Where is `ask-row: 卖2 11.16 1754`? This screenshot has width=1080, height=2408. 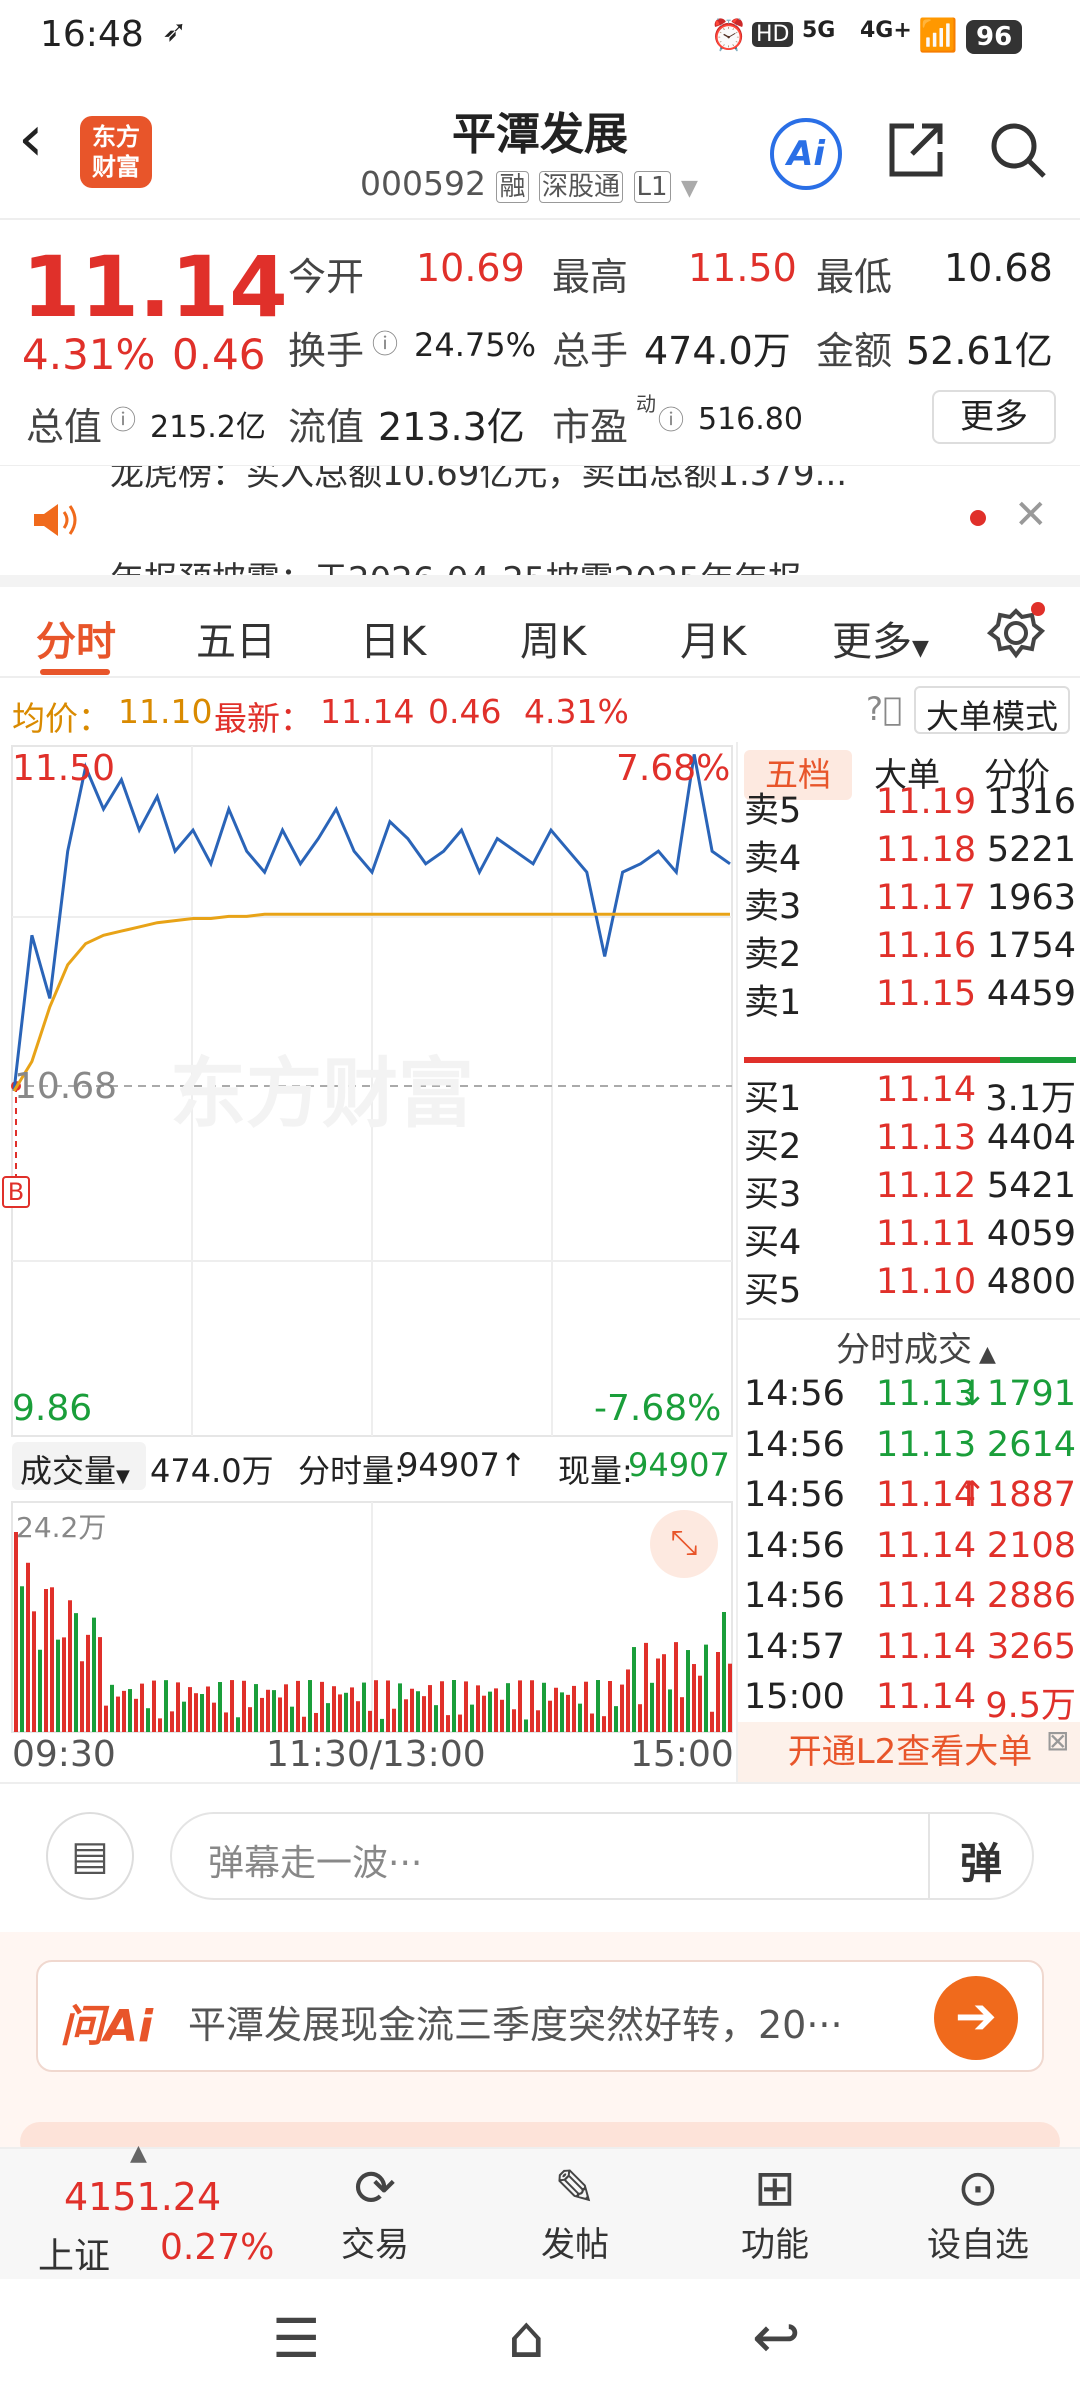 ask-row: 卖2 11.16 1754 is located at coordinates (909, 950).